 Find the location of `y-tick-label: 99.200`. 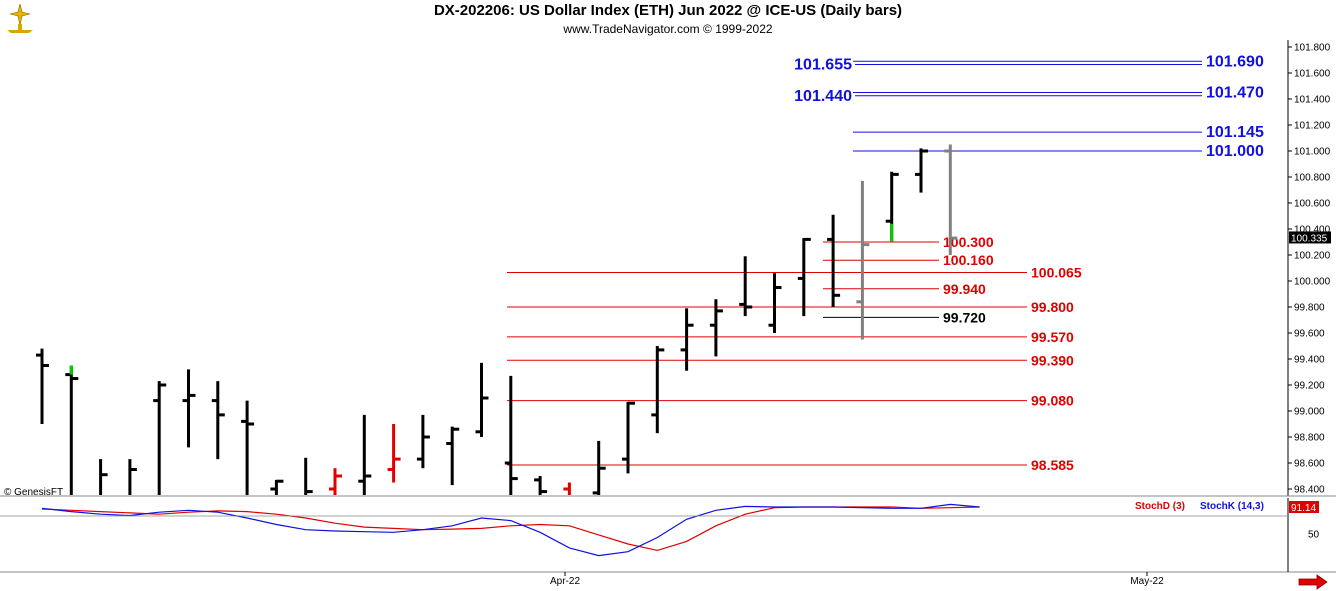

y-tick-label: 99.200 is located at coordinates (1309, 386).